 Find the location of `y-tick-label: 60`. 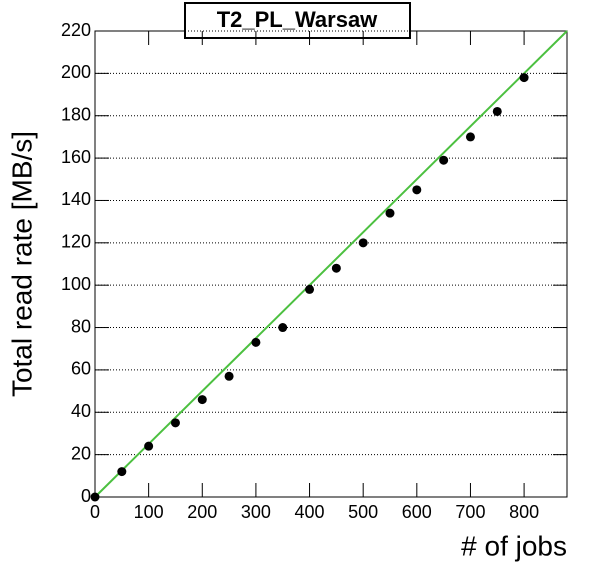

y-tick-label: 60 is located at coordinates (81, 369).